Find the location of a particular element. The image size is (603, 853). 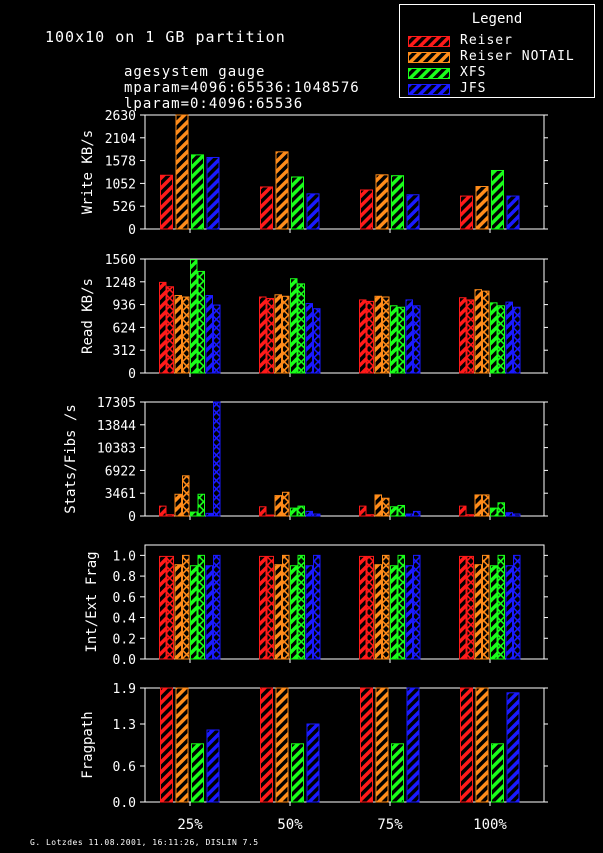

y-tick-label: 3461 is located at coordinates (120, 494).